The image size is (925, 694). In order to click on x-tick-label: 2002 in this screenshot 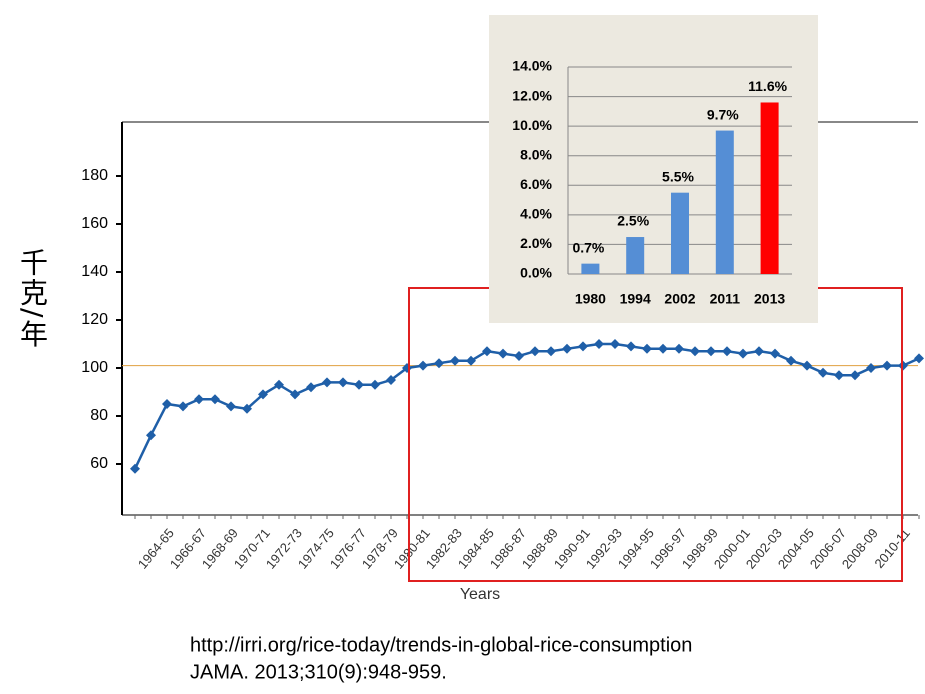, I will do `click(679, 299)`.